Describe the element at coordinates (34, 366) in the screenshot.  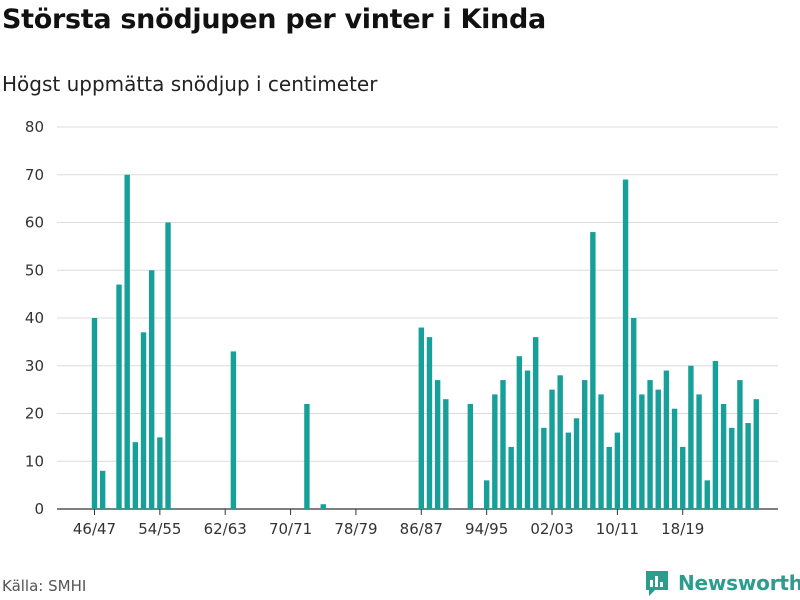
I see `y-tick-label: 30` at that location.